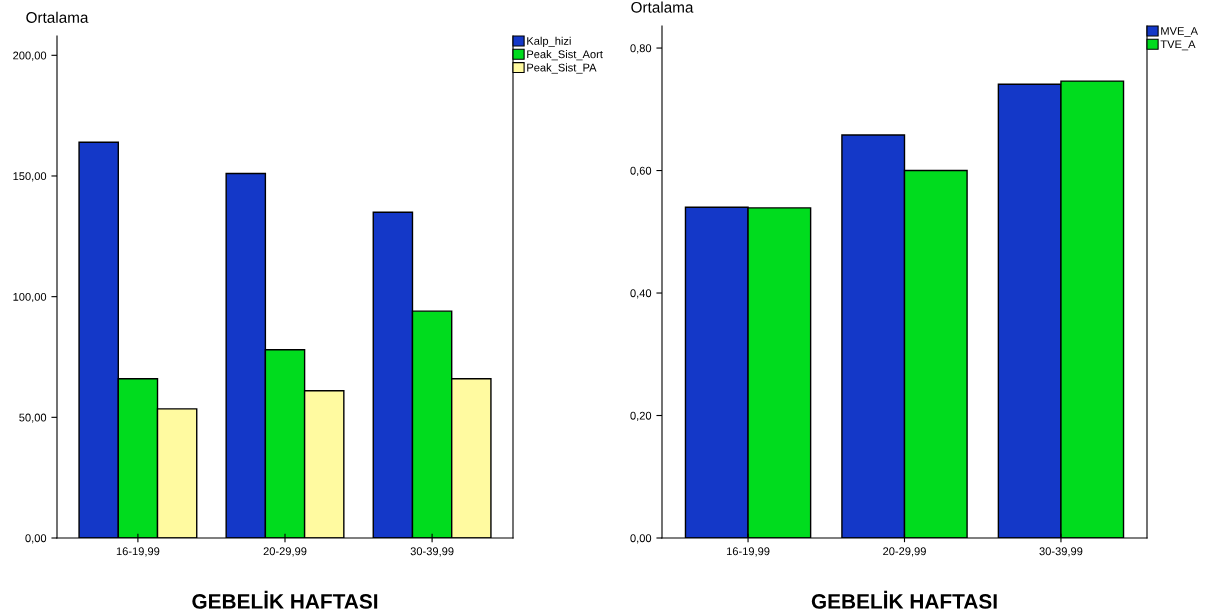 The width and height of the screenshot is (1215, 611). Describe the element at coordinates (562, 68) in the screenshot. I see `legend-label: Peak_Sist_PA` at that location.